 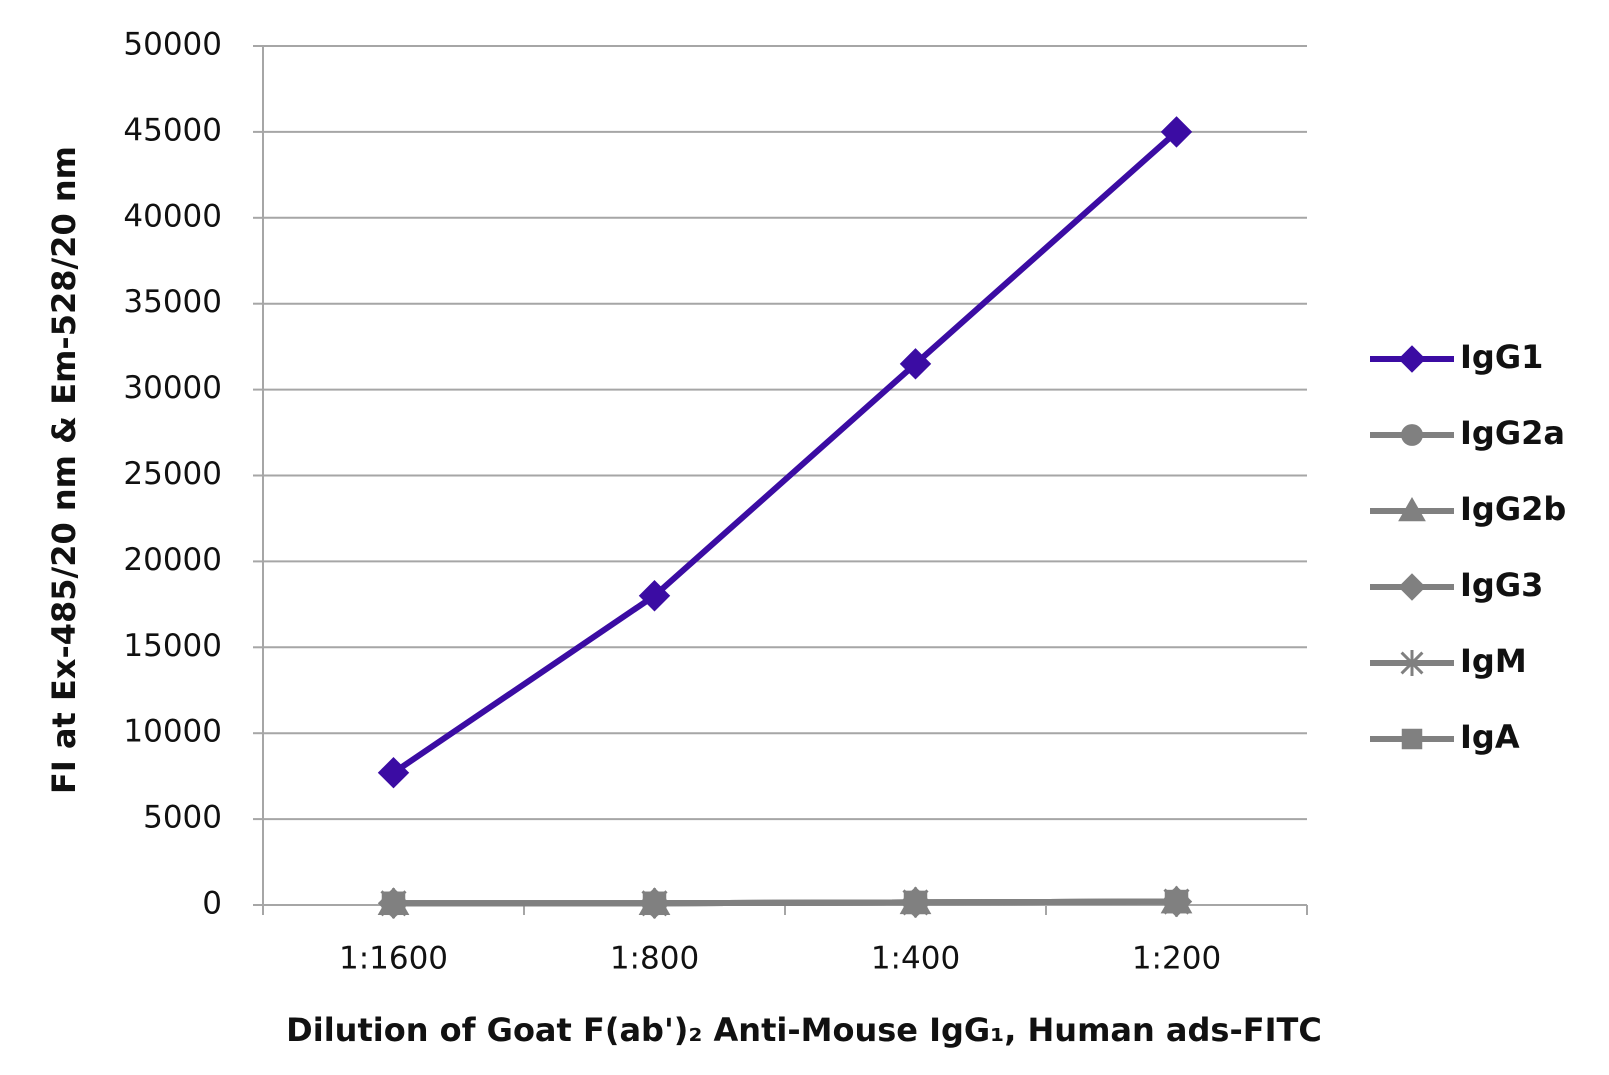 What do you see at coordinates (915, 959) in the screenshot?
I see `x-tick-label: 1:400` at bounding box center [915, 959].